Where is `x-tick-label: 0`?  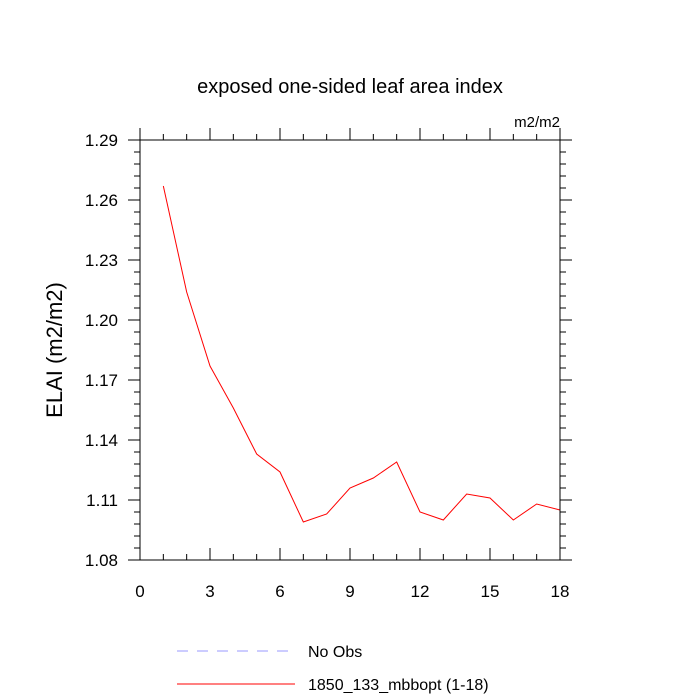
x-tick-label: 0 is located at coordinates (139, 591).